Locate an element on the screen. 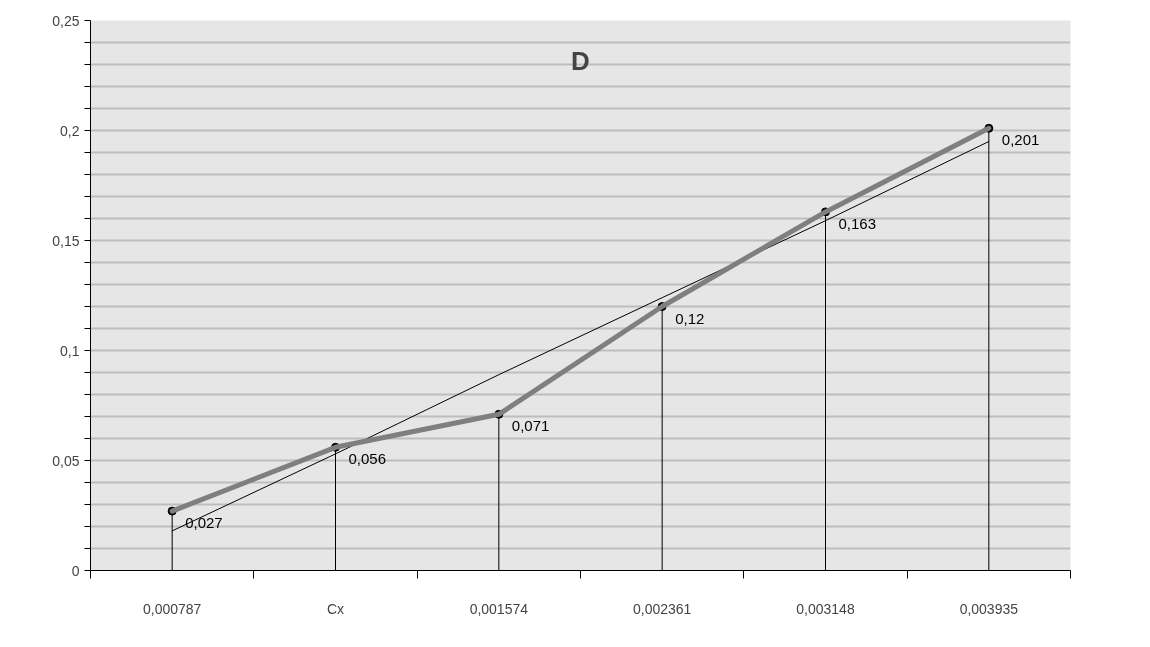 The height and width of the screenshot is (647, 1150). x-tick-label: 0,003148 is located at coordinates (825, 608).